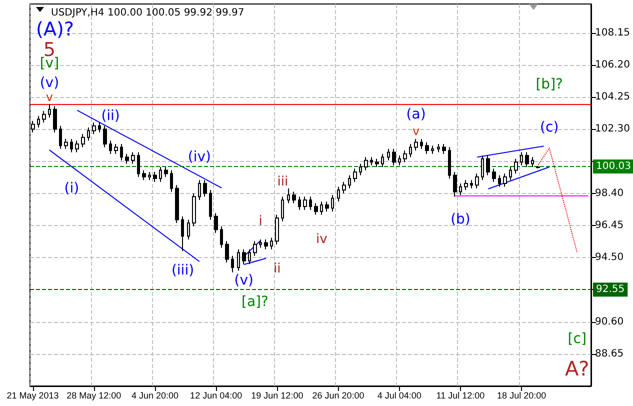  Describe the element at coordinates (72, 188) in the screenshot. I see `annotation: (i)` at that location.